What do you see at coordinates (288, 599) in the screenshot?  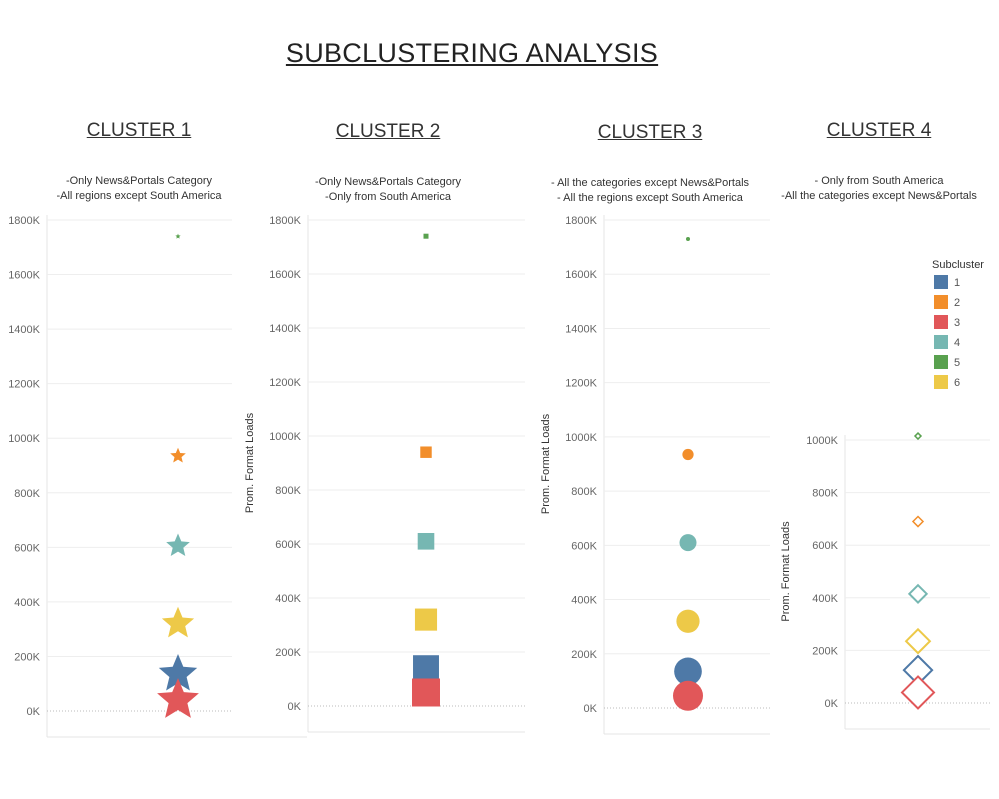 I see `cluster-2-tick-label: 400K` at bounding box center [288, 599].